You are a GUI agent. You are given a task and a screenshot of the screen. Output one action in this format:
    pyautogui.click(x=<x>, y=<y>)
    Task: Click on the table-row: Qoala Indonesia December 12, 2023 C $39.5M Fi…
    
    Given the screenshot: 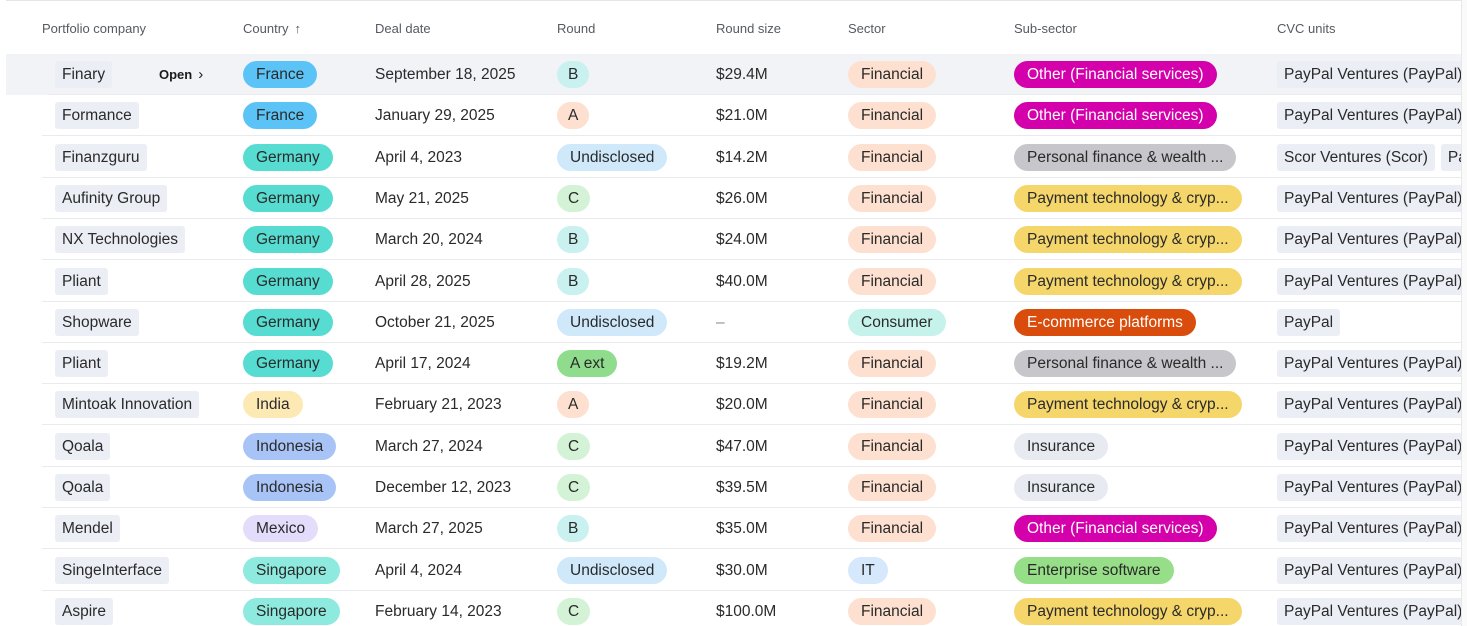 What is the action you would take?
    pyautogui.click(x=733, y=487)
    